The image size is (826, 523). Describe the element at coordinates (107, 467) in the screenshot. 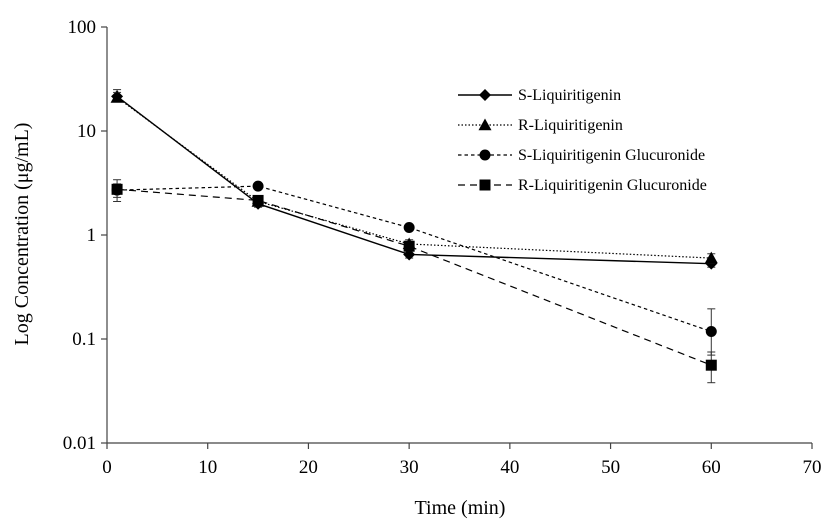

I see `x-tick-label: 0` at that location.